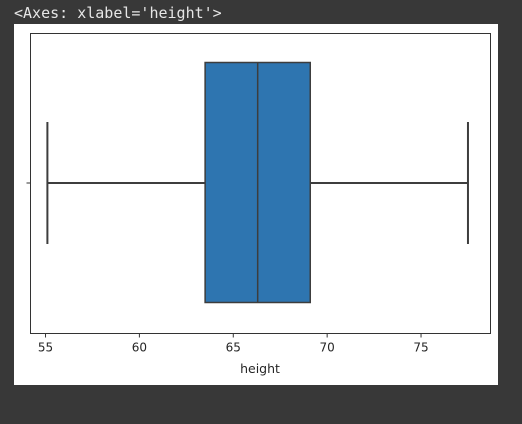 Image resolution: width=522 pixels, height=424 pixels. What do you see at coordinates (118, 13) in the screenshot?
I see `axes-repr-output: <Axes: xlabel='height'>` at bounding box center [118, 13].